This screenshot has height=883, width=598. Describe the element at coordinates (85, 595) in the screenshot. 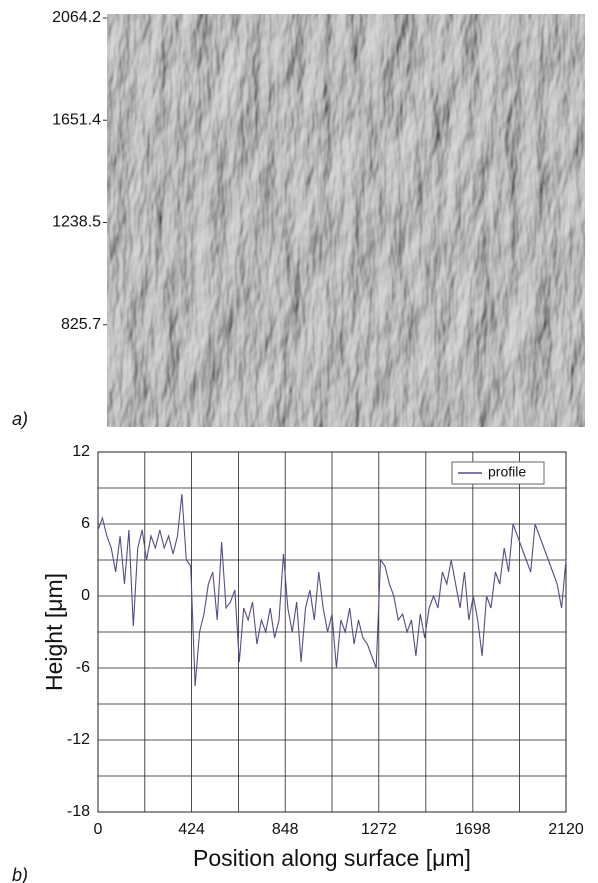

I see `y-tick-label: 0` at that location.